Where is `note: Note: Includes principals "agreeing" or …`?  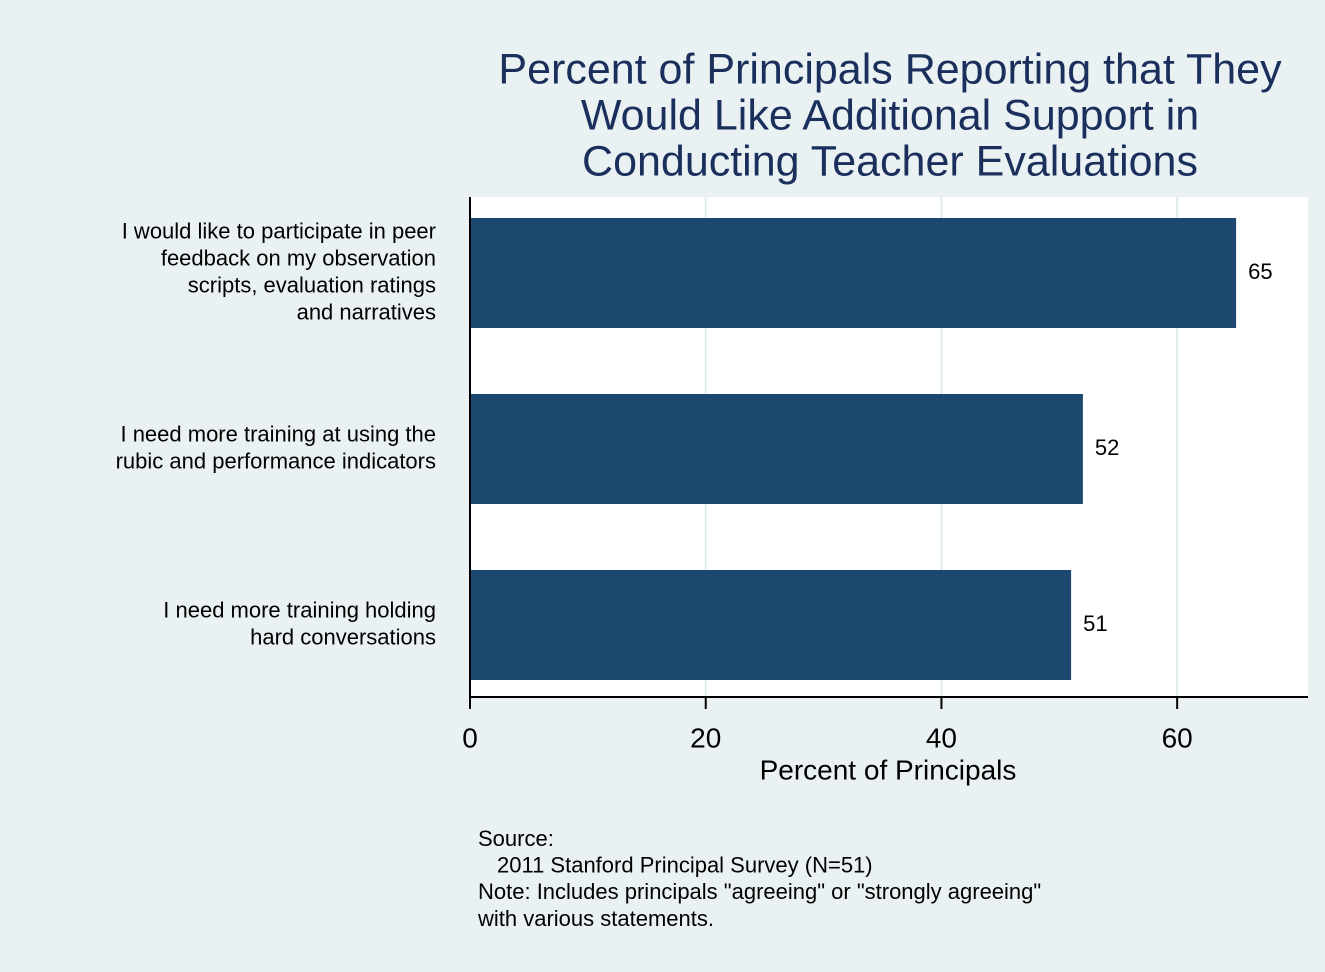 note: Note: Includes principals "agreeing" or … is located at coordinates (759, 891).